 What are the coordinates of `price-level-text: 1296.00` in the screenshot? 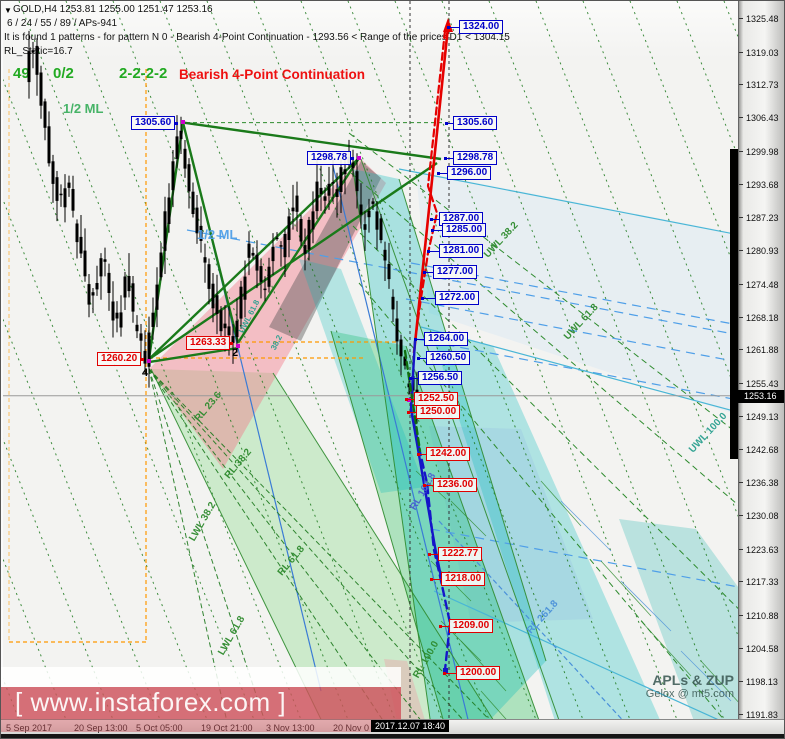 It's located at (469, 172).